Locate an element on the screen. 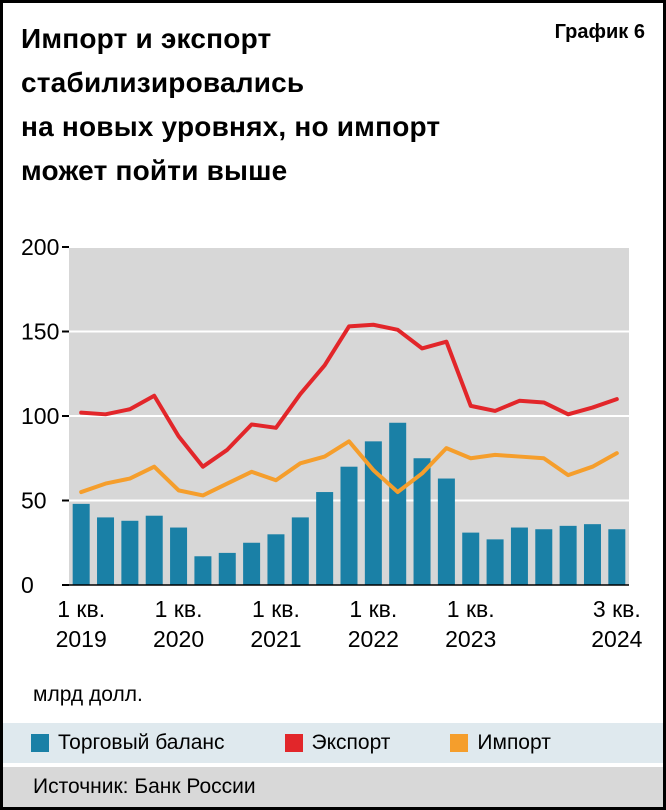  import-line is located at coordinates (349, 468).